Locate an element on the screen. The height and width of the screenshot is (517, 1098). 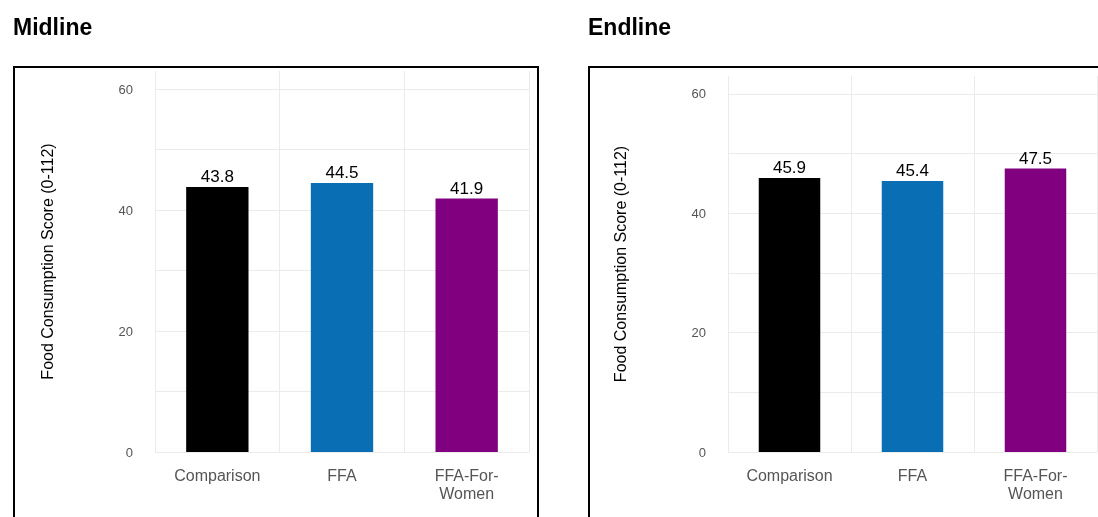
data-label: 43.8 is located at coordinates (217, 177).